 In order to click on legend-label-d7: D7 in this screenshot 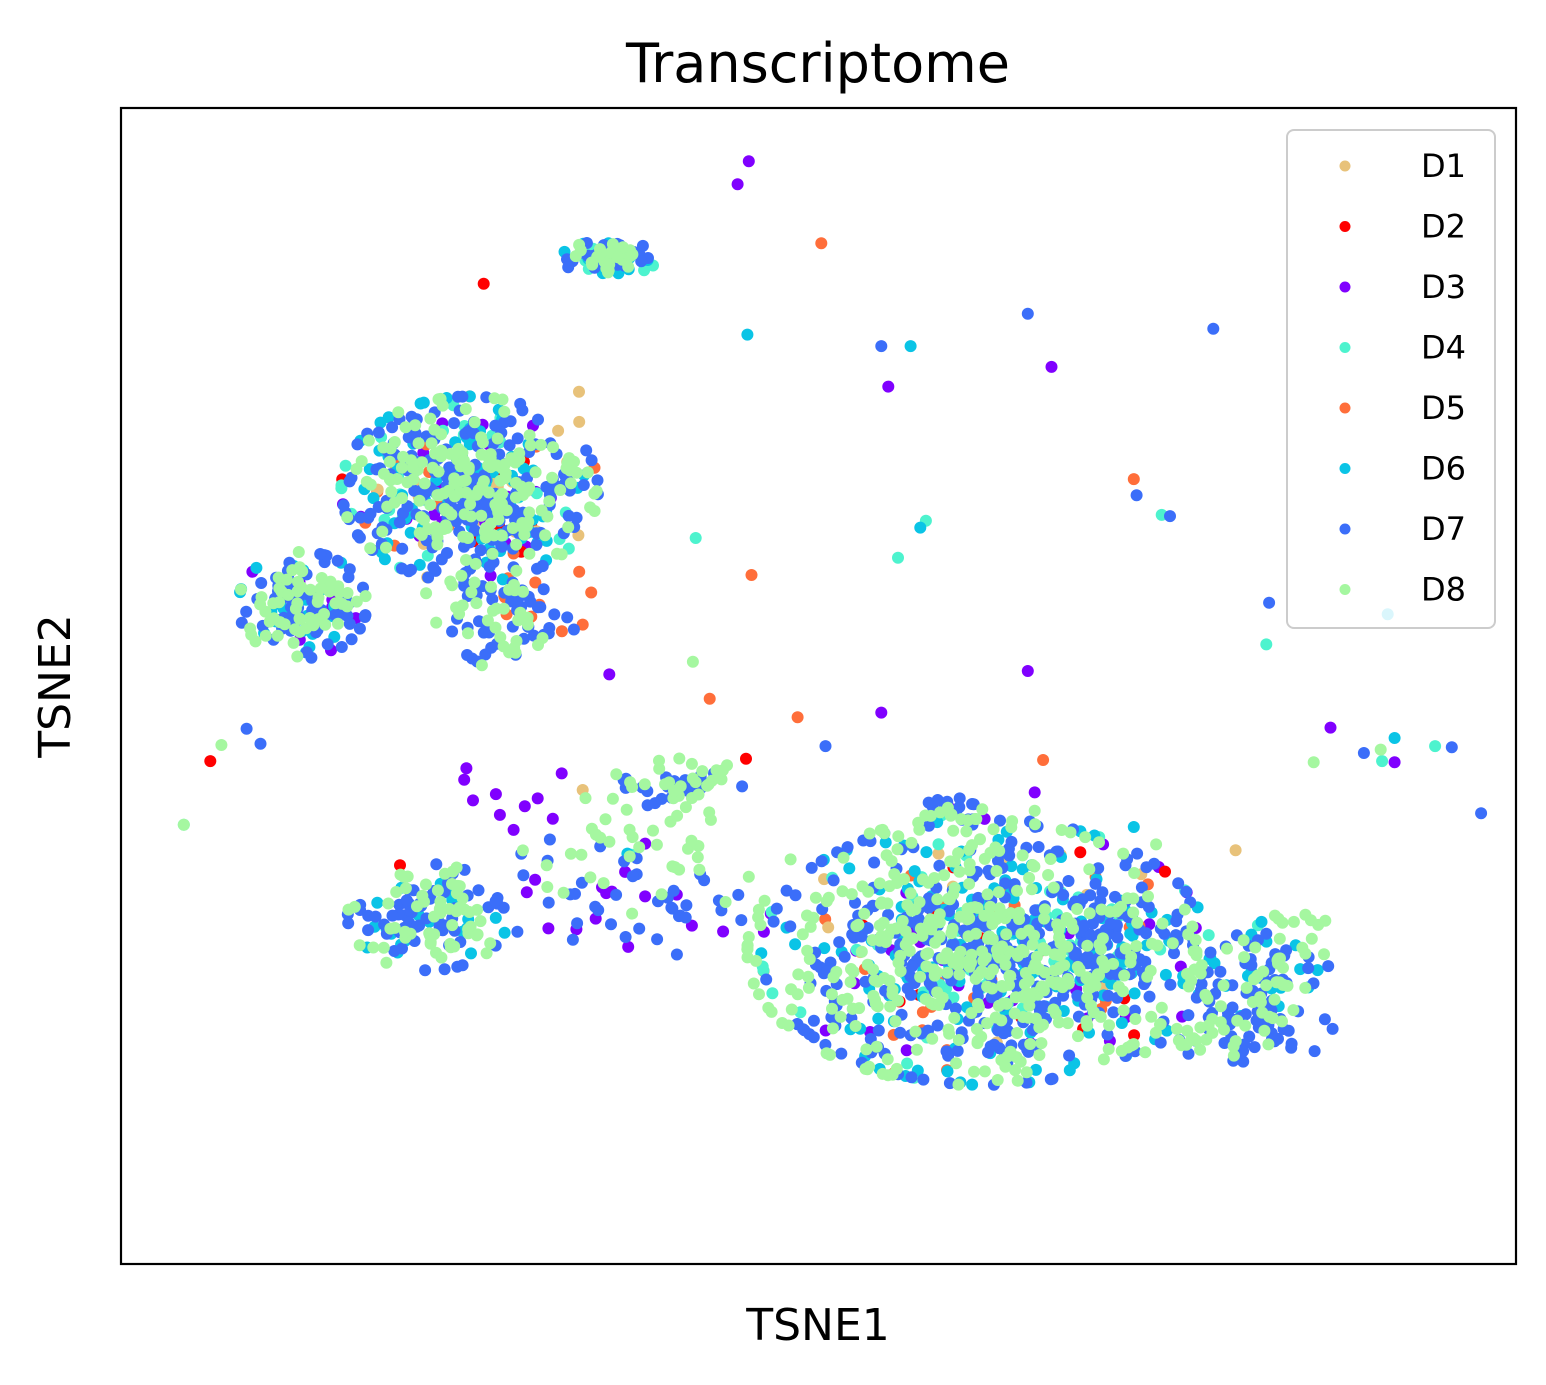, I will do `click(1443, 529)`.